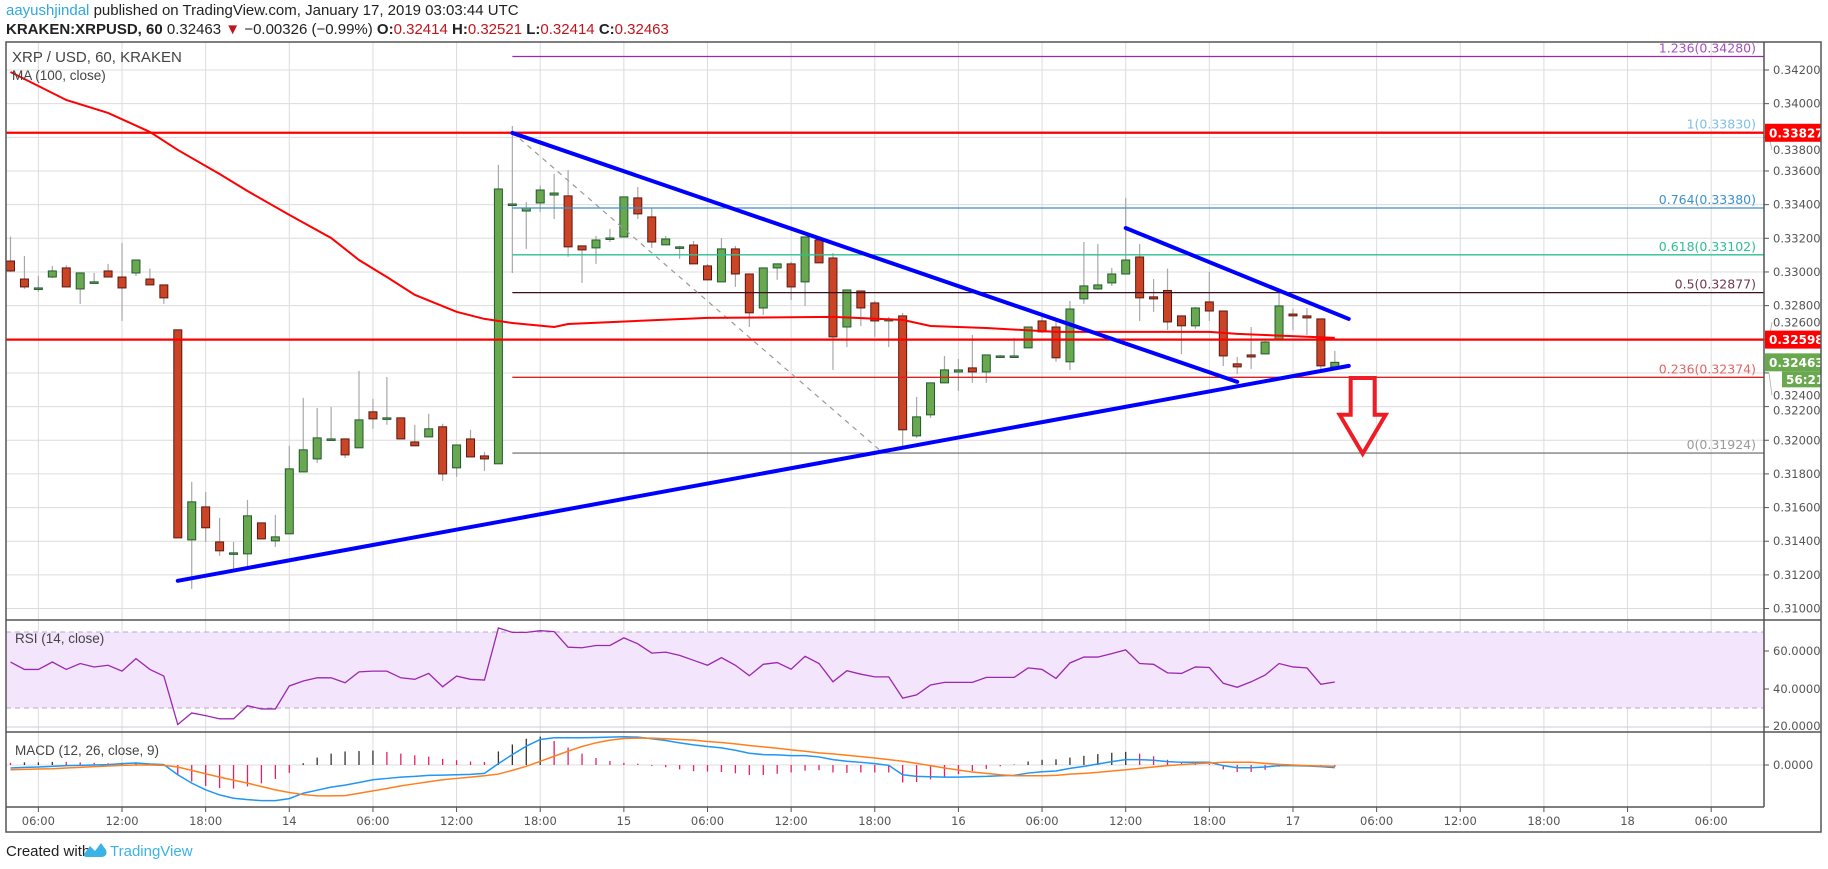  Describe the element at coordinates (697, 292) in the screenshot. I see `fib-trend-line` at that location.